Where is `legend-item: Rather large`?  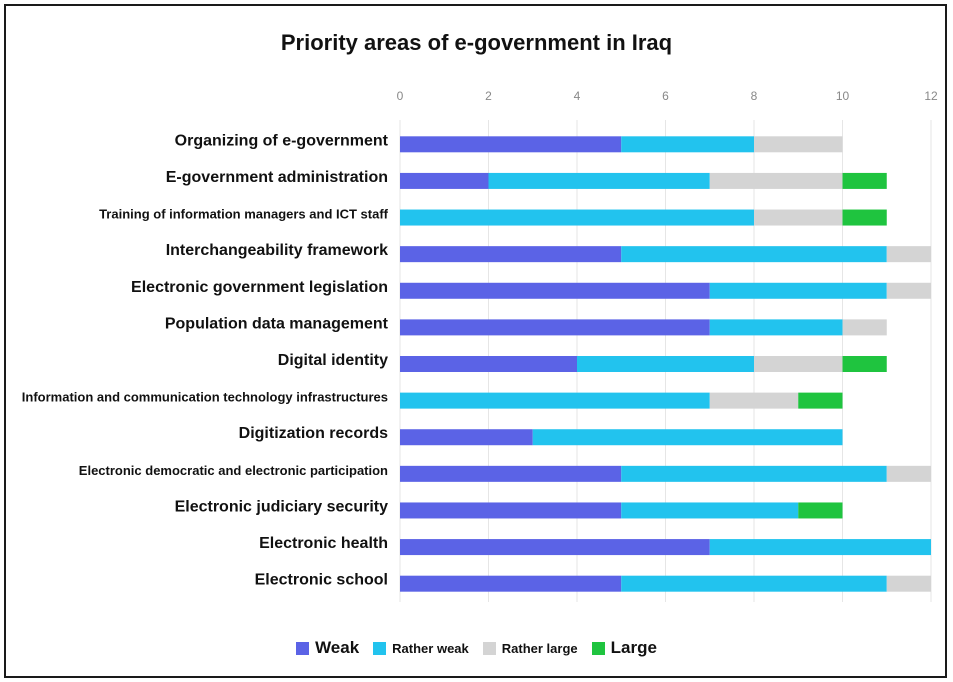 legend-item: Rather large is located at coordinates (530, 648).